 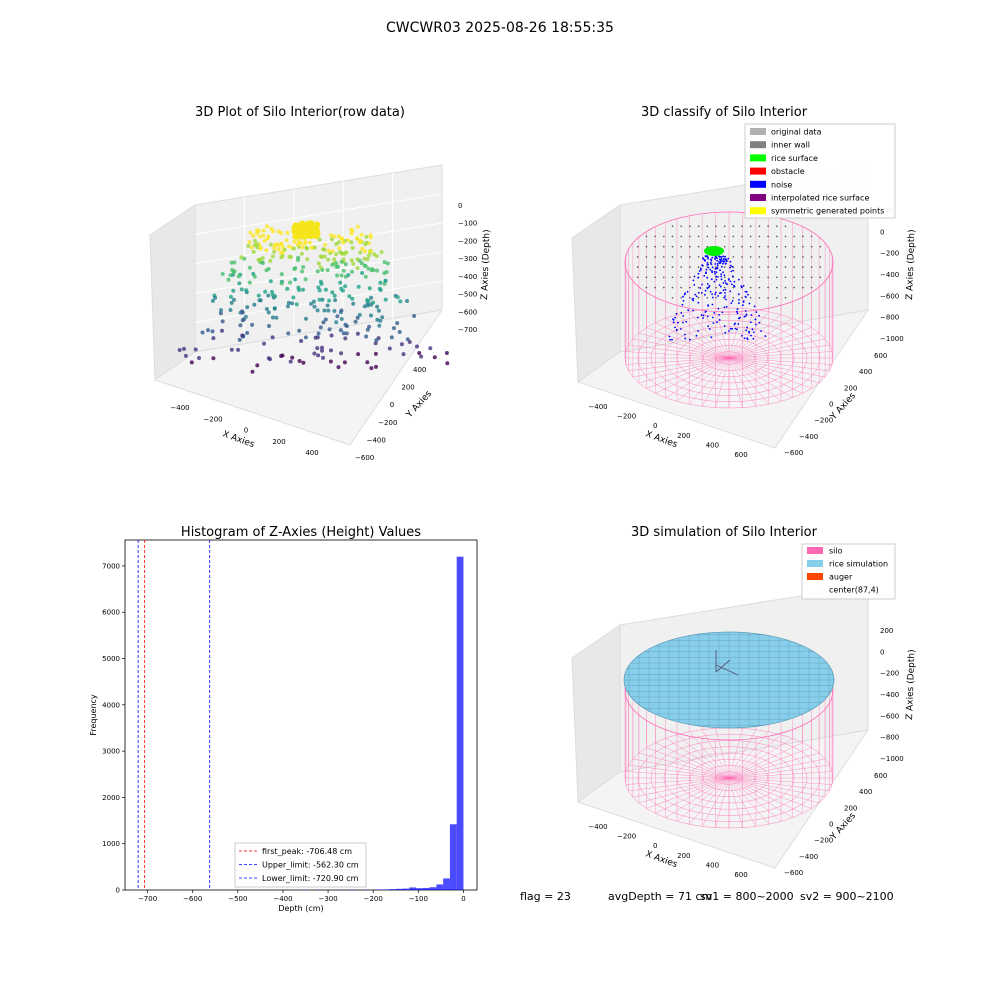 What do you see at coordinates (467, 312) in the screenshot?
I see `z-tick-label: −600` at bounding box center [467, 312].